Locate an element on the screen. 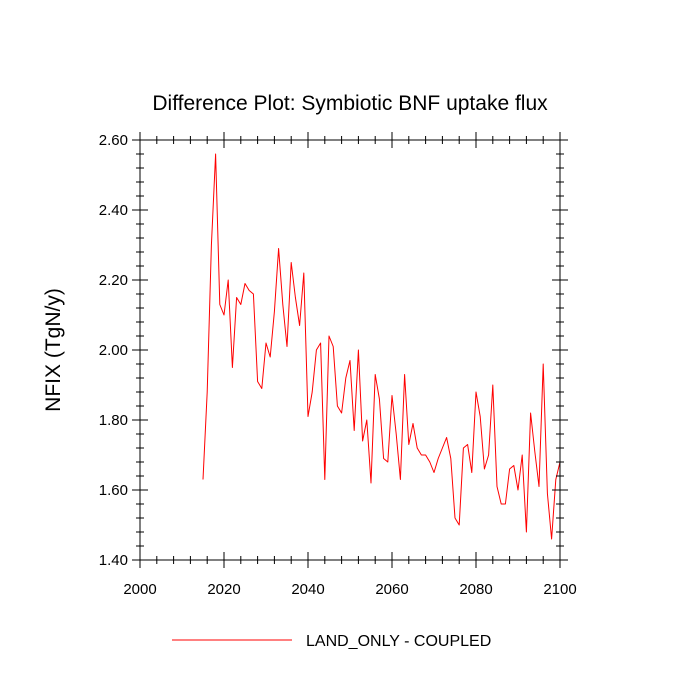  x-tick-label: 2000 is located at coordinates (139, 589).